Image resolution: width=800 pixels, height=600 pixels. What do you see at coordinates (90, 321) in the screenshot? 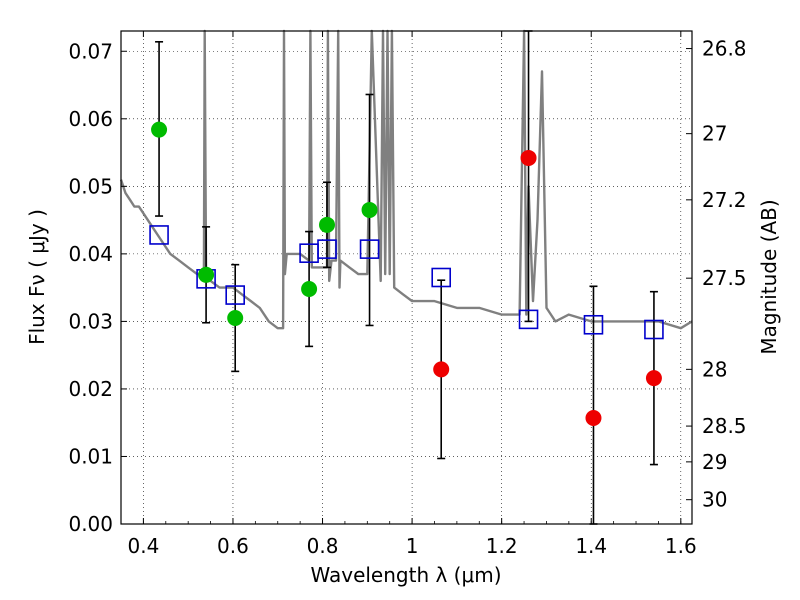
I see `y-tick-label: 0.03` at bounding box center [90, 321].